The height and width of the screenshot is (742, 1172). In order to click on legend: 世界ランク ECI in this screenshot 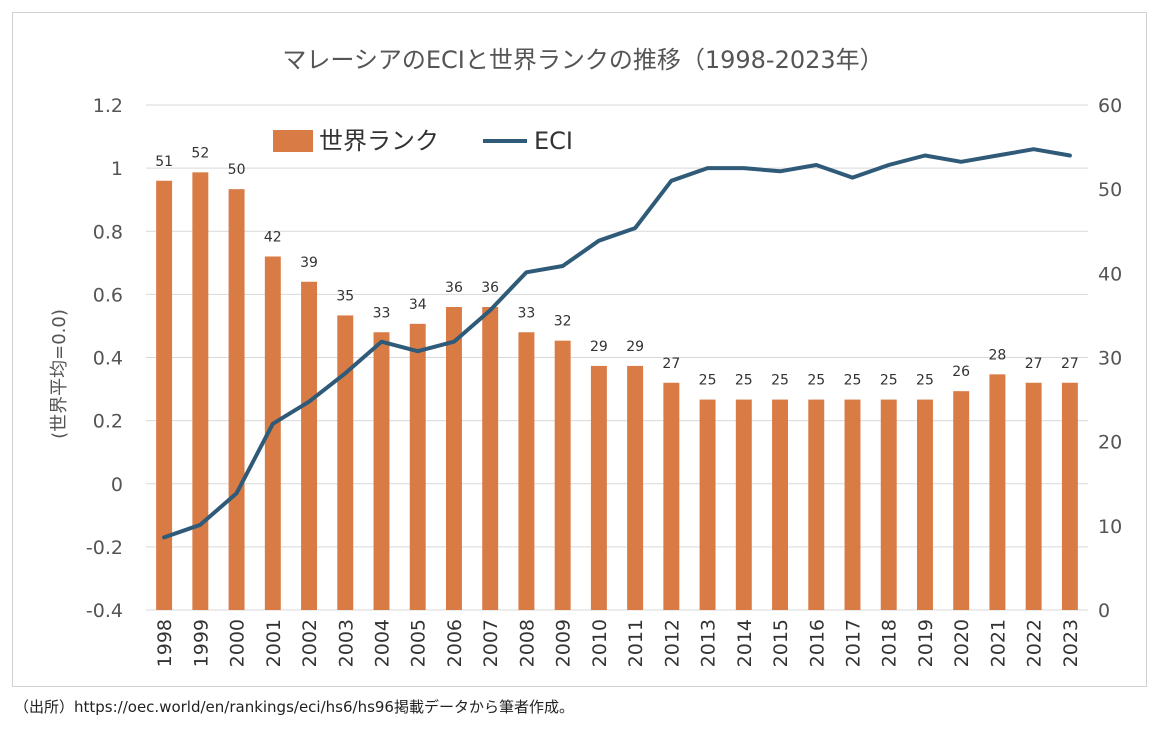, I will do `click(423, 141)`.